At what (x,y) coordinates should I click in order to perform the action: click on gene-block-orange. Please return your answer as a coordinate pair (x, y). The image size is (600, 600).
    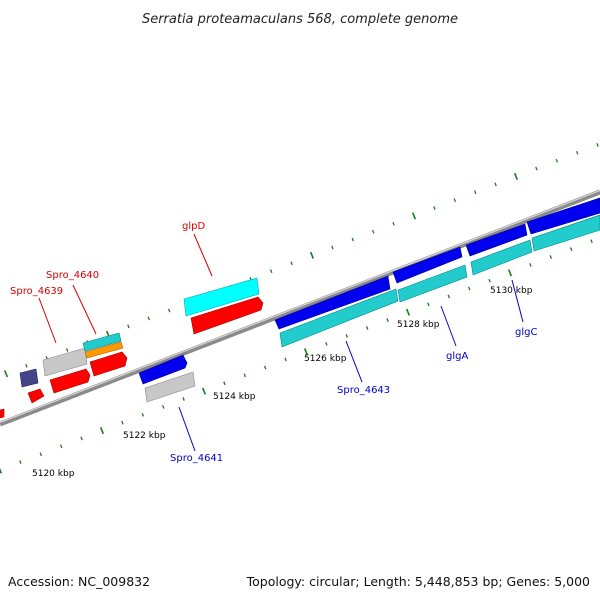
    Looking at the image, I should click on (104, 350).